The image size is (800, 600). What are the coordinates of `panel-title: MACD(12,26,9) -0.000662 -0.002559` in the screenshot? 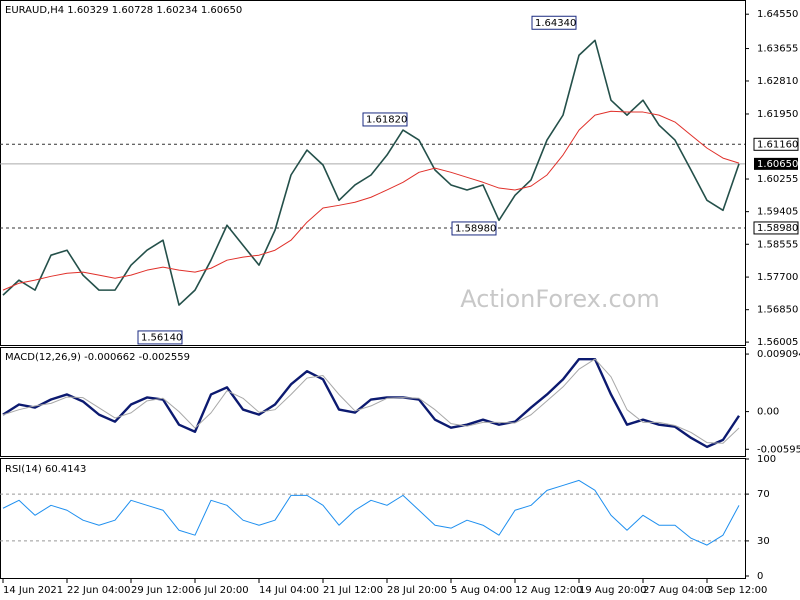 It's located at (97, 357).